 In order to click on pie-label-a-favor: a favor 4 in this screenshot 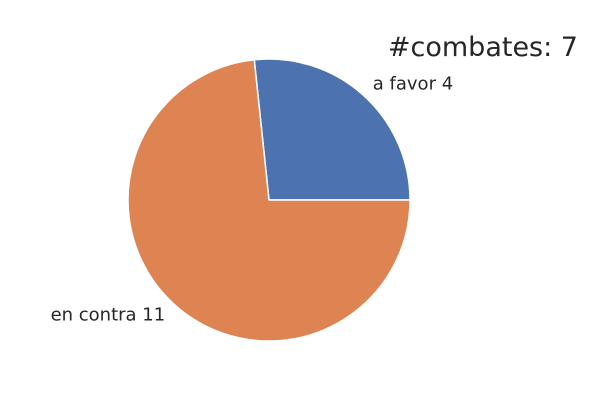, I will do `click(413, 84)`.